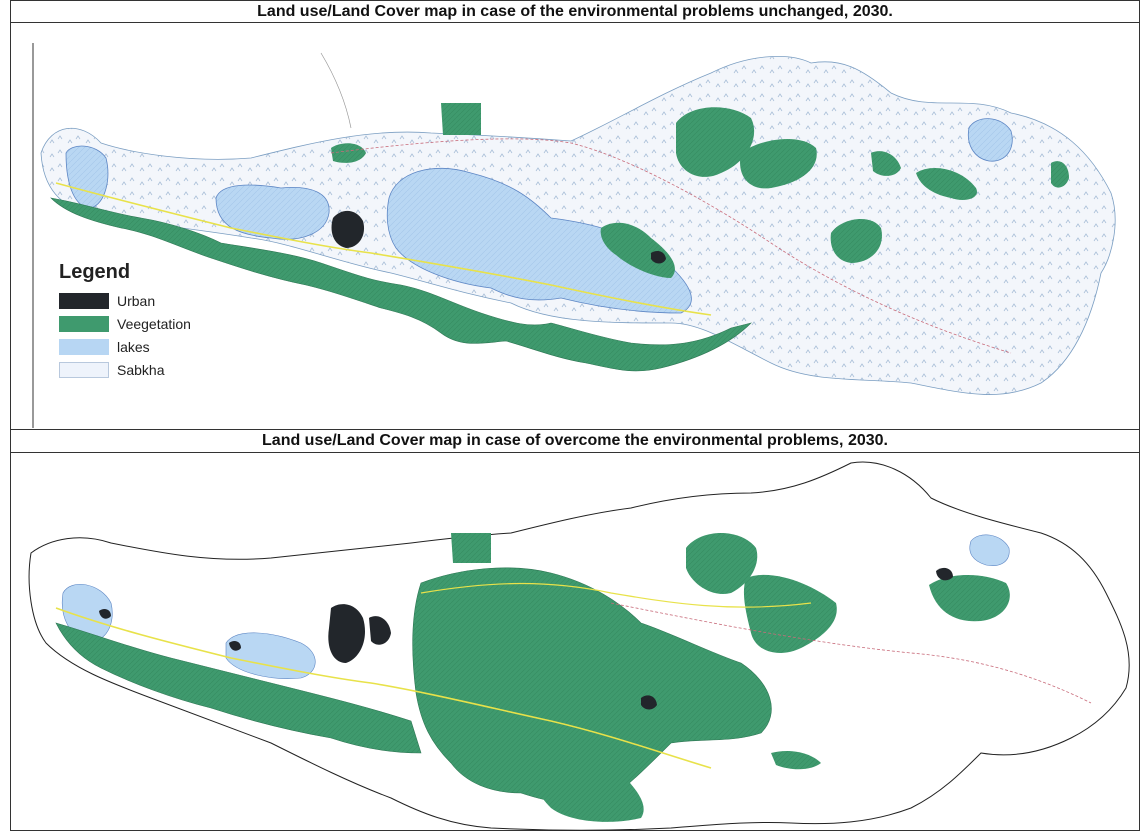 The height and width of the screenshot is (833, 1141). I want to click on legend: Legend Urban Veegetation lakes Sabkha, so click(159, 321).